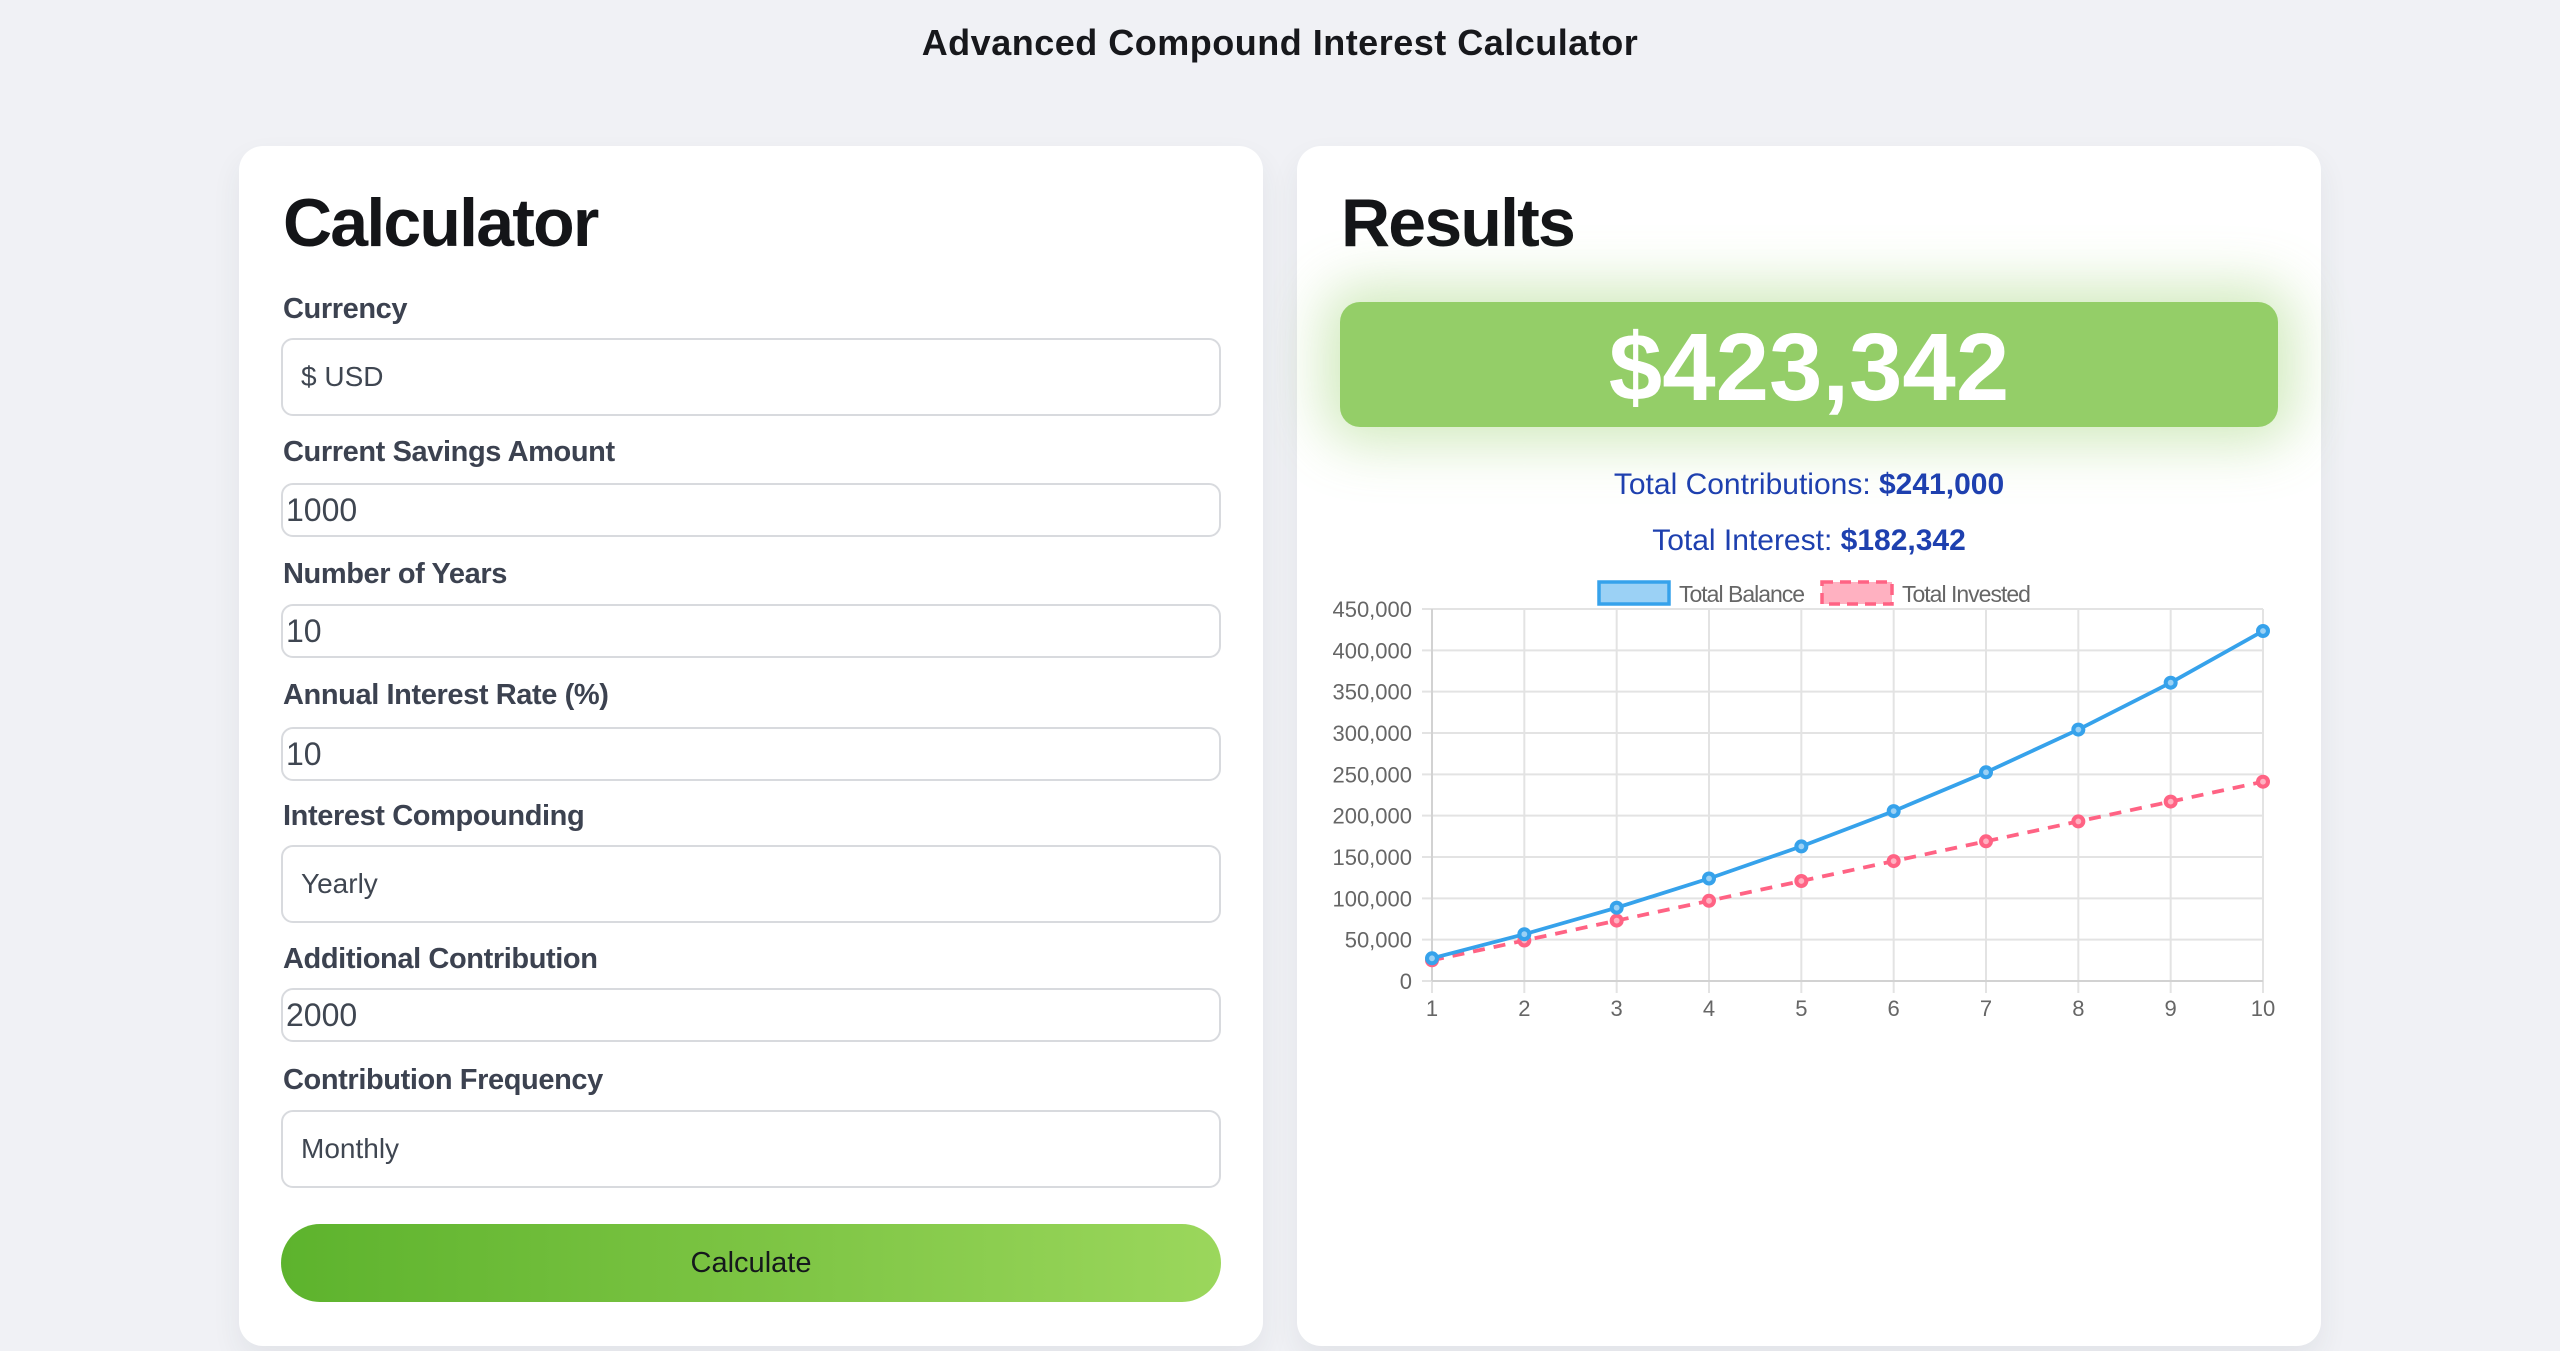 This screenshot has width=2560, height=1351. Describe the element at coordinates (1372, 733) in the screenshot. I see `svg-text: 300,000` at that location.